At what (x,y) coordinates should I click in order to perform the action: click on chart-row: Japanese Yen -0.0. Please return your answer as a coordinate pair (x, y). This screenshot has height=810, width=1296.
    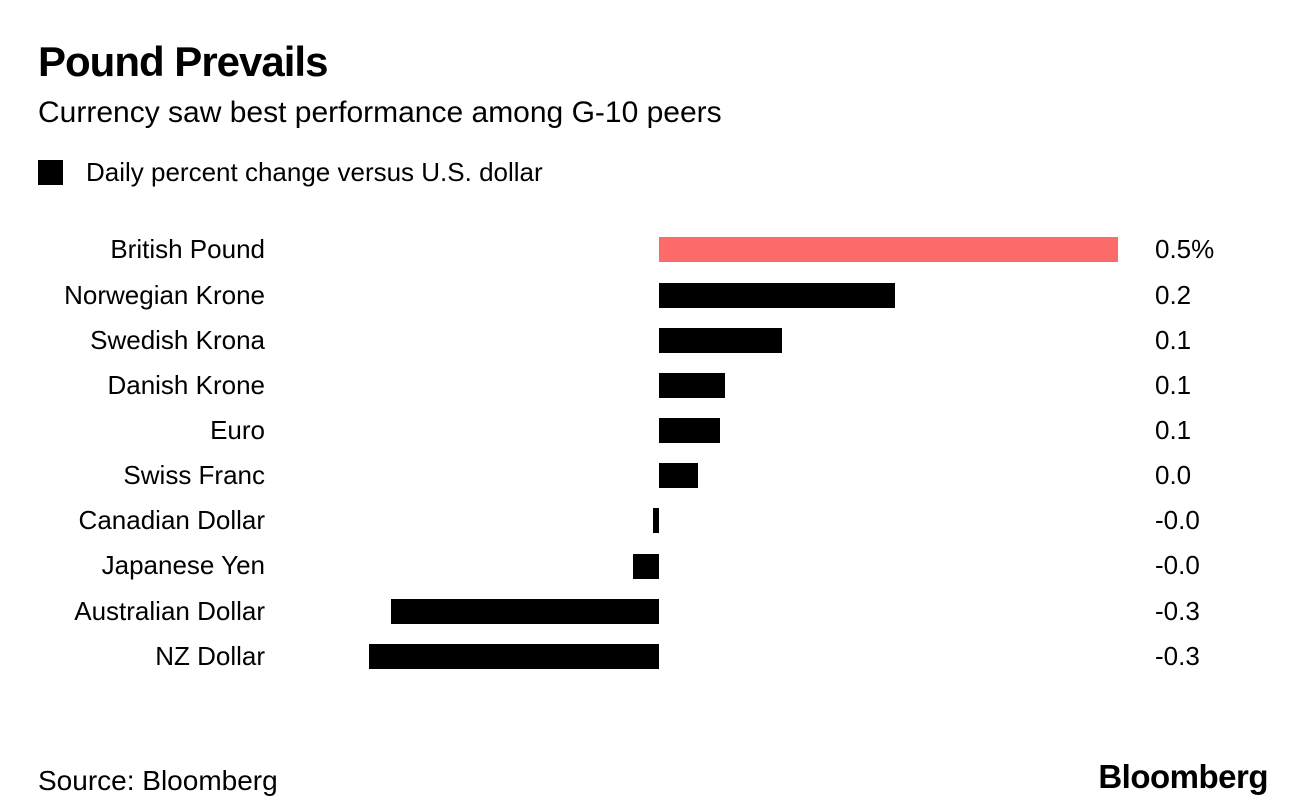
    Looking at the image, I should click on (648, 565).